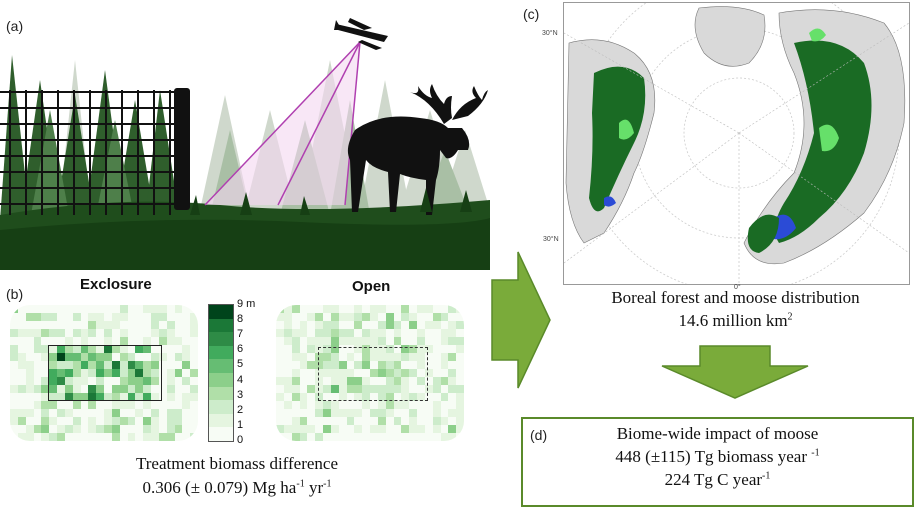 This screenshot has width=921, height=511. Describe the element at coordinates (717, 456) in the screenshot. I see `panel-d-line2: 448 (±115) Tg biomass year -1` at that location.